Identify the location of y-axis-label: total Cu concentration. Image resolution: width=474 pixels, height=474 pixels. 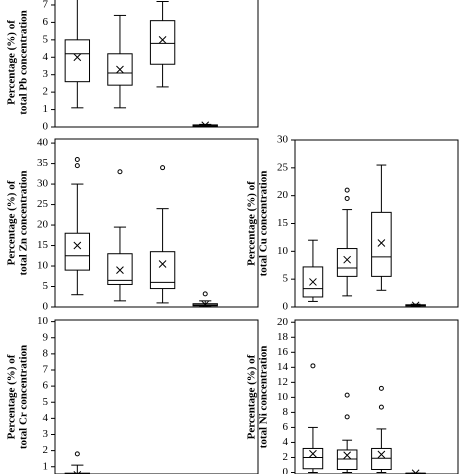
(264, 224).